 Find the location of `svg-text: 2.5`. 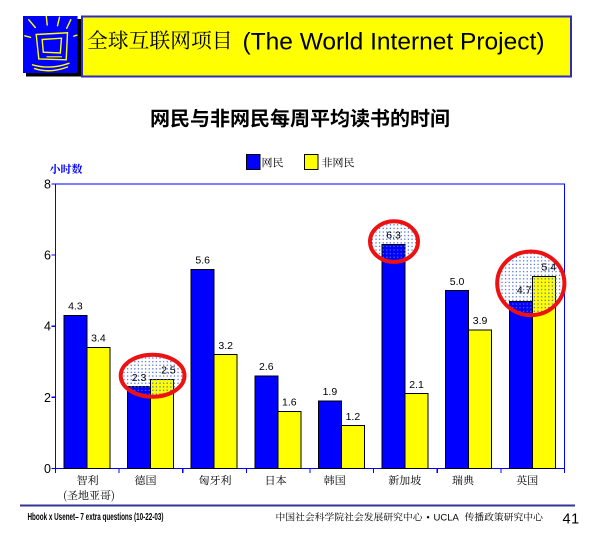

svg-text: 2.5 is located at coordinates (168, 371).